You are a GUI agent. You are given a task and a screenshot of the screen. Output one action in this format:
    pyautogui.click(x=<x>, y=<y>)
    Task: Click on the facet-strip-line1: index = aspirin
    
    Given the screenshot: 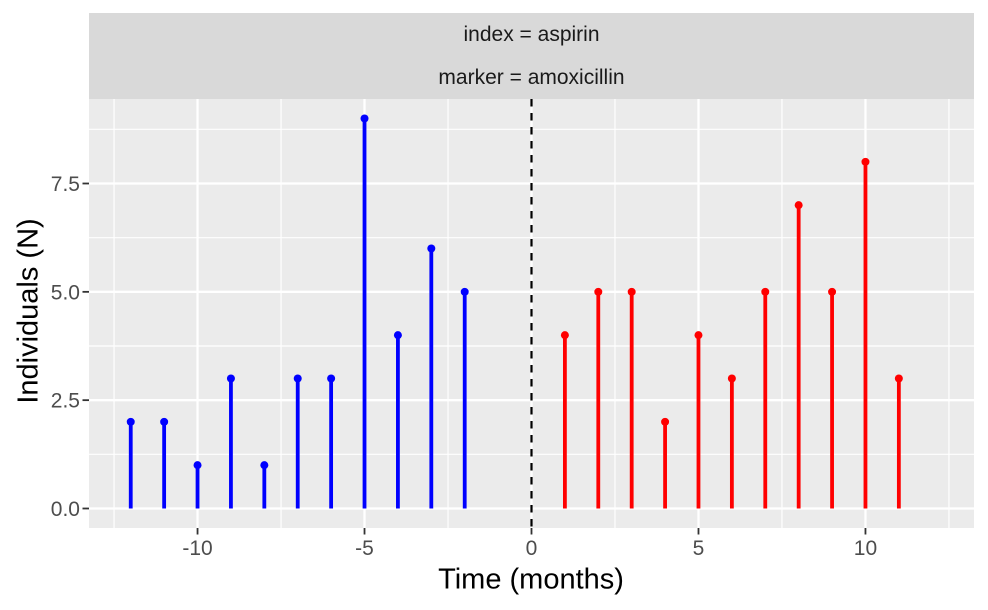 What is the action you would take?
    pyautogui.click(x=531, y=34)
    